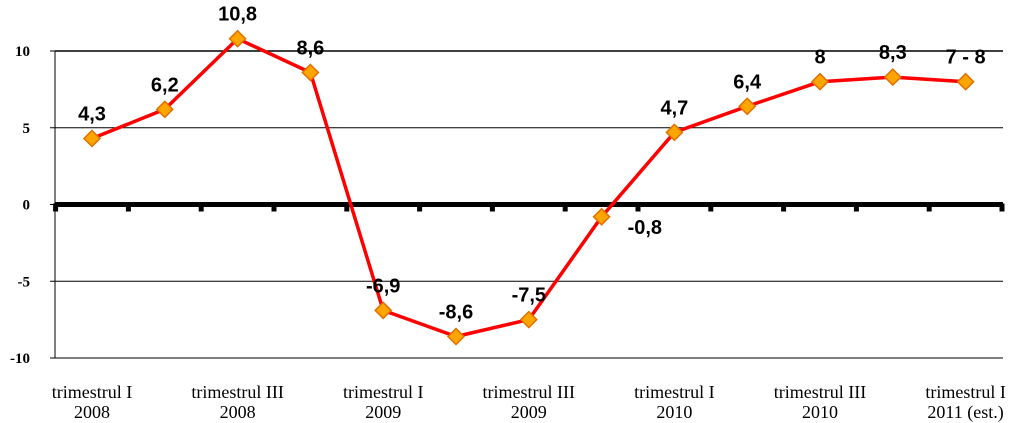  I want to click on y-tick-label: -5, so click(24, 282).